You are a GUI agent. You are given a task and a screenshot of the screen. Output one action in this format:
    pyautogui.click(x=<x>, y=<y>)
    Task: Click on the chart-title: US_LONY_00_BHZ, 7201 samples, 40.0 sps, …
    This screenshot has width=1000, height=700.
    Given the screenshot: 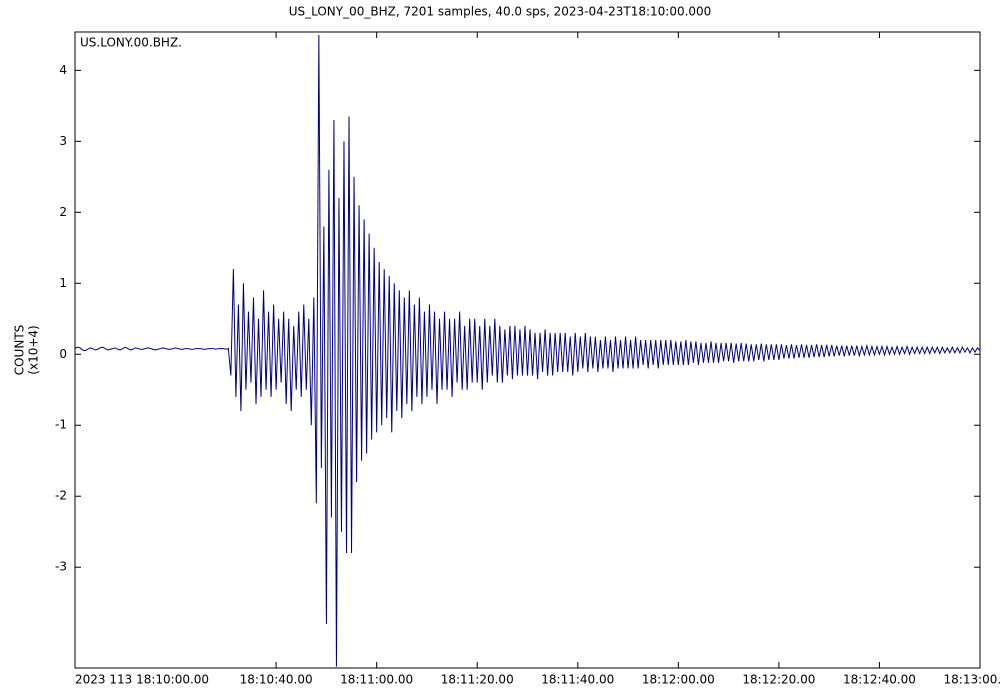 What is the action you would take?
    pyautogui.click(x=500, y=12)
    